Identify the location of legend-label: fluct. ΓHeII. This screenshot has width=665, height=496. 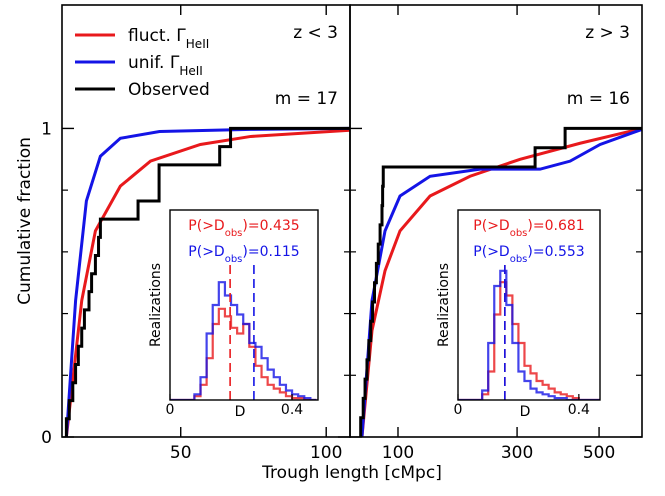
(168, 38).